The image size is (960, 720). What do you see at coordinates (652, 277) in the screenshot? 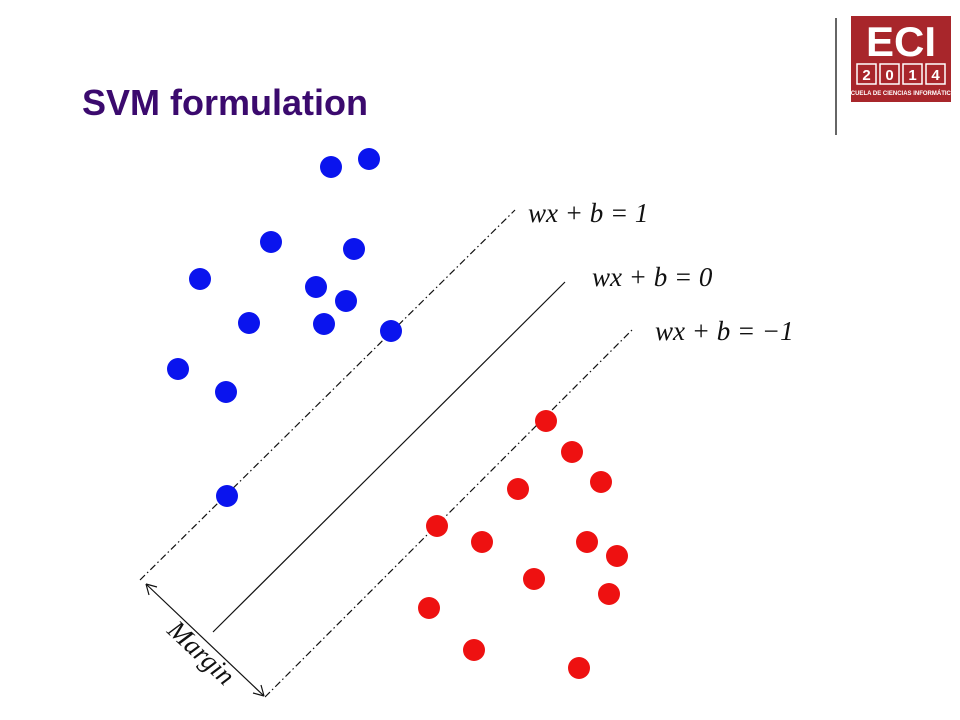
I see `equation-label: wx + b = 0` at bounding box center [652, 277].